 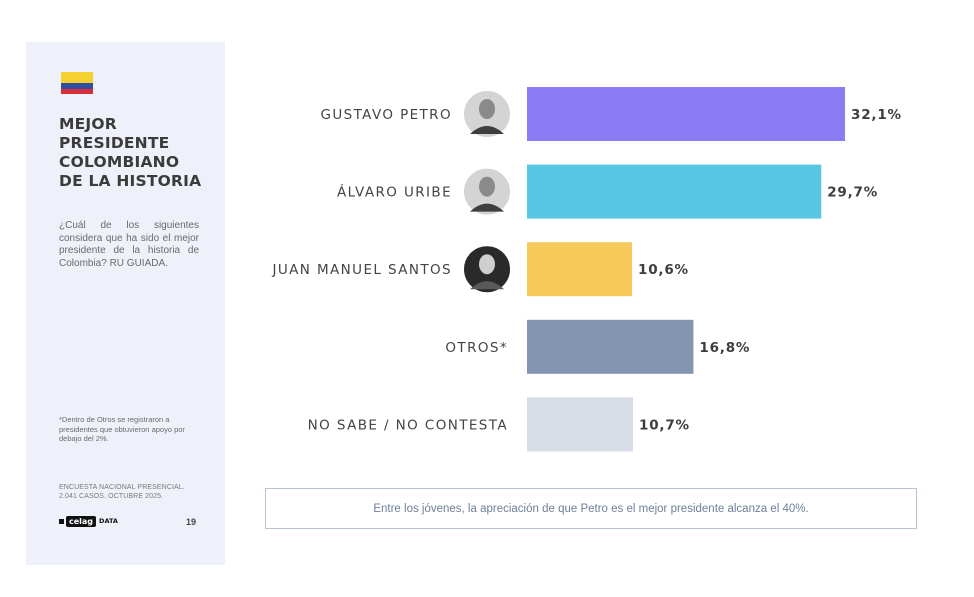 What do you see at coordinates (408, 425) in the screenshot?
I see `category-label-5: NO SABE / NO CONTESTA` at bounding box center [408, 425].